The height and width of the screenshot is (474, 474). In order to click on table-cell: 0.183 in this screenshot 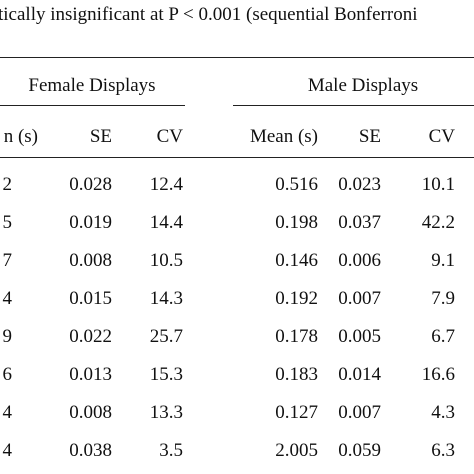, I will do `click(296, 374)`.